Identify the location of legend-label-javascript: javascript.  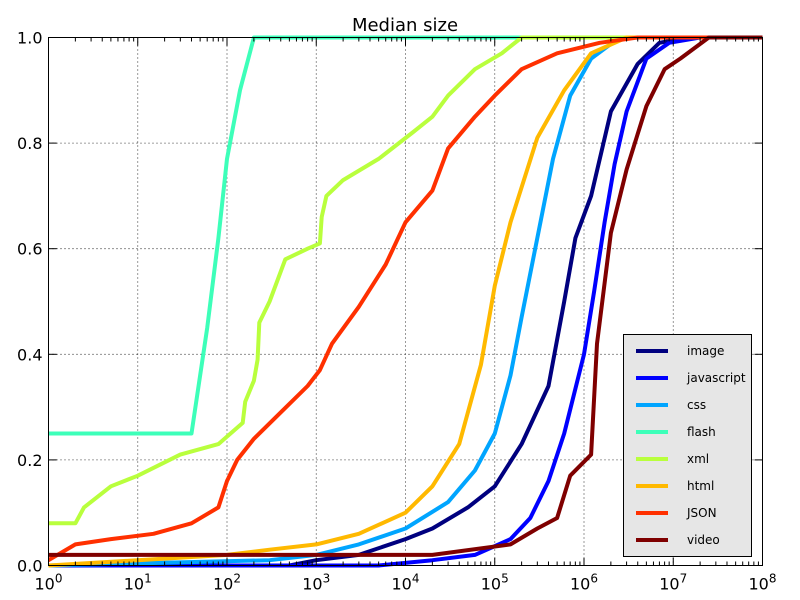
(716, 378).